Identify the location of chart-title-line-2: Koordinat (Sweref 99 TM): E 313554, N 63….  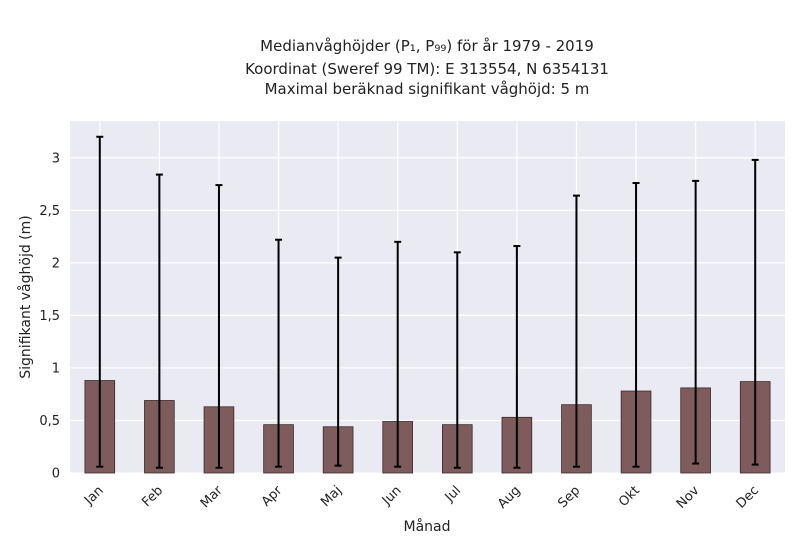
(427, 69).